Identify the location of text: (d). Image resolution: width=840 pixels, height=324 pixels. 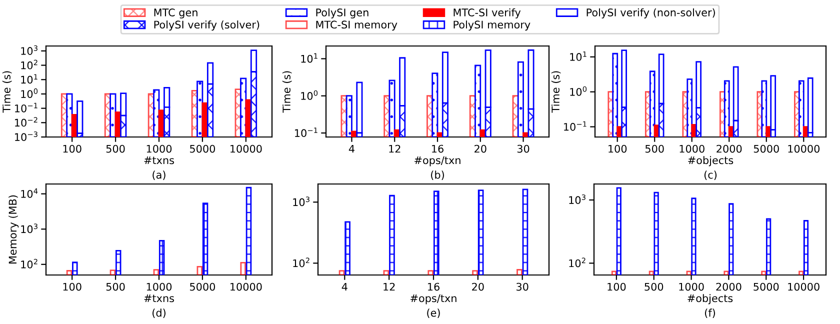
(159, 313).